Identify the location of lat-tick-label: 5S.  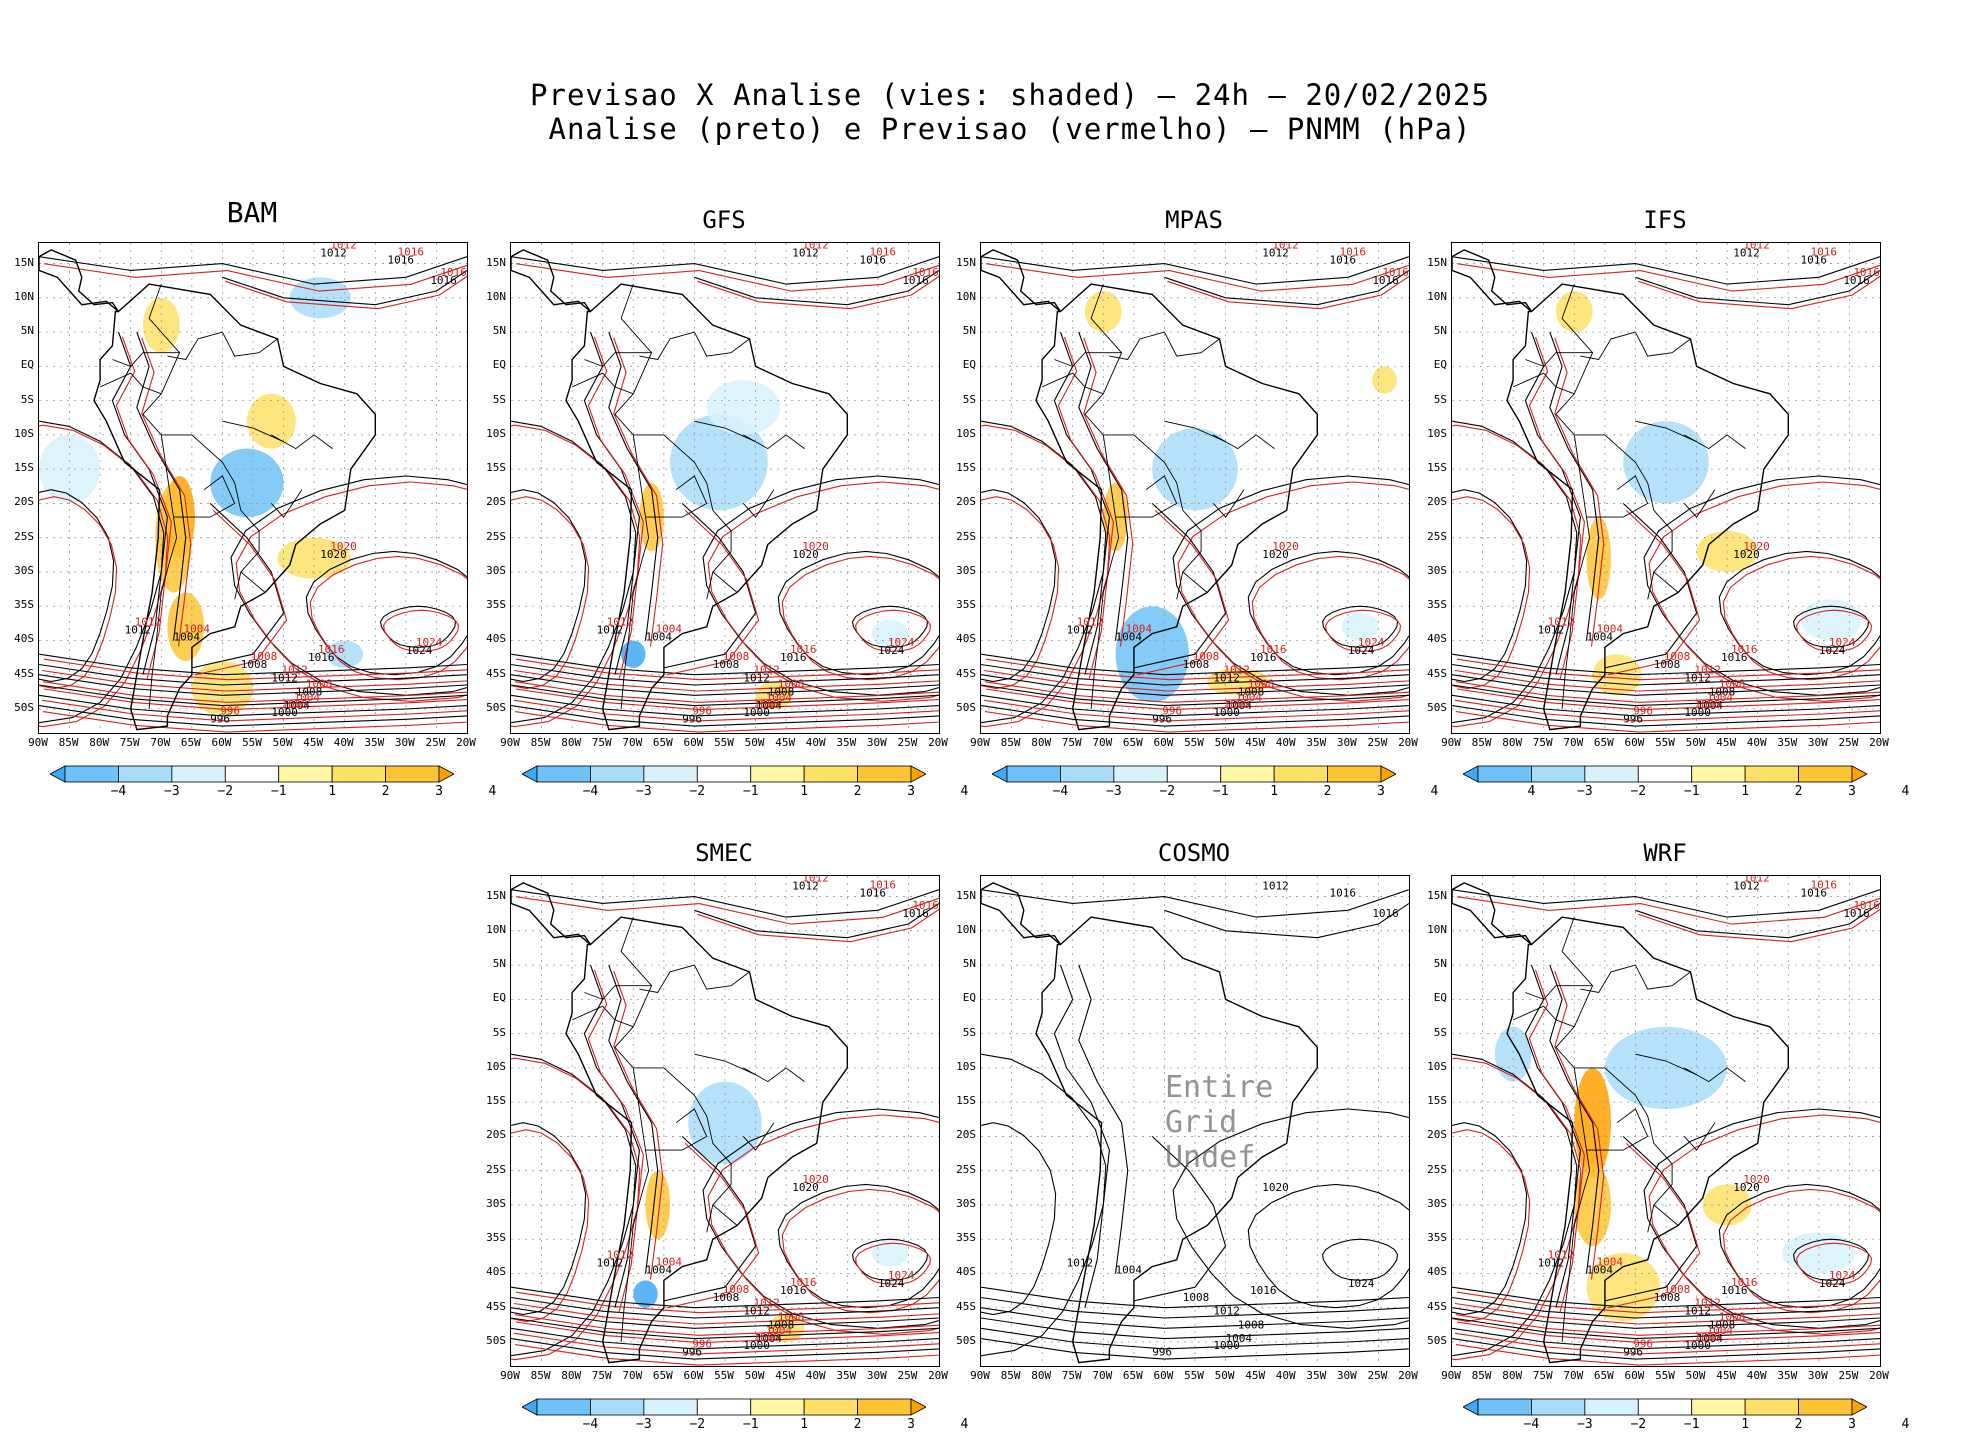
(969, 1032).